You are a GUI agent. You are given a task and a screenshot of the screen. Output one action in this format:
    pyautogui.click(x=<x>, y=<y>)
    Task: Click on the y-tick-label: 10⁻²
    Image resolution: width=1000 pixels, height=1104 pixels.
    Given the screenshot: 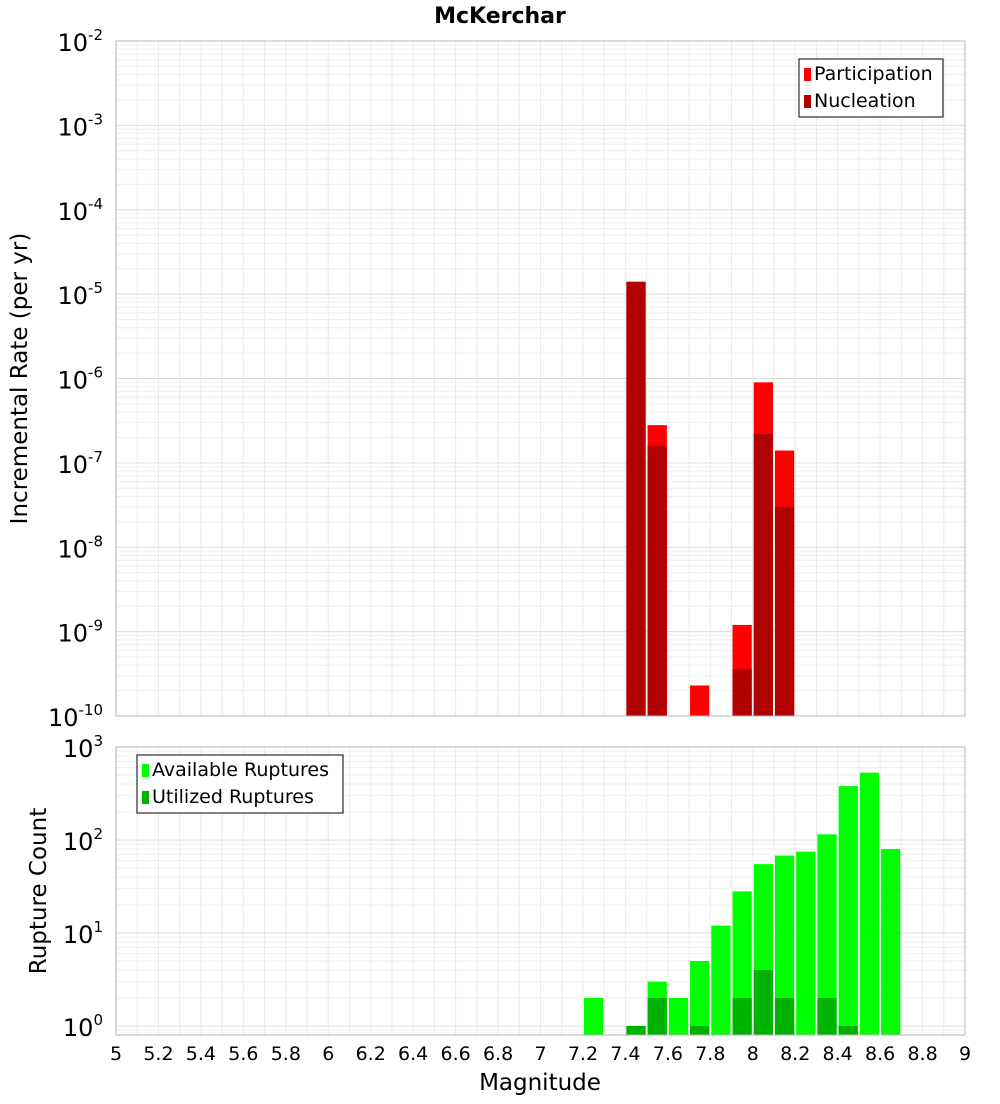 What is the action you would take?
    pyautogui.click(x=80, y=41)
    